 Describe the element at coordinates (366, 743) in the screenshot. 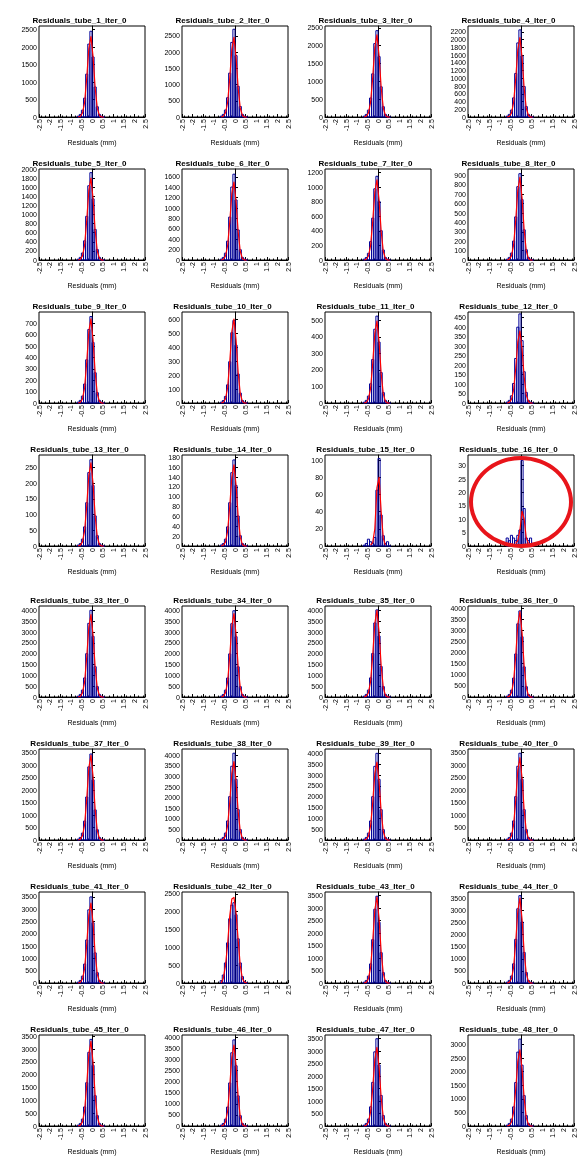

I see `chart-title: Residuals_tube_39_Iter_0` at that location.